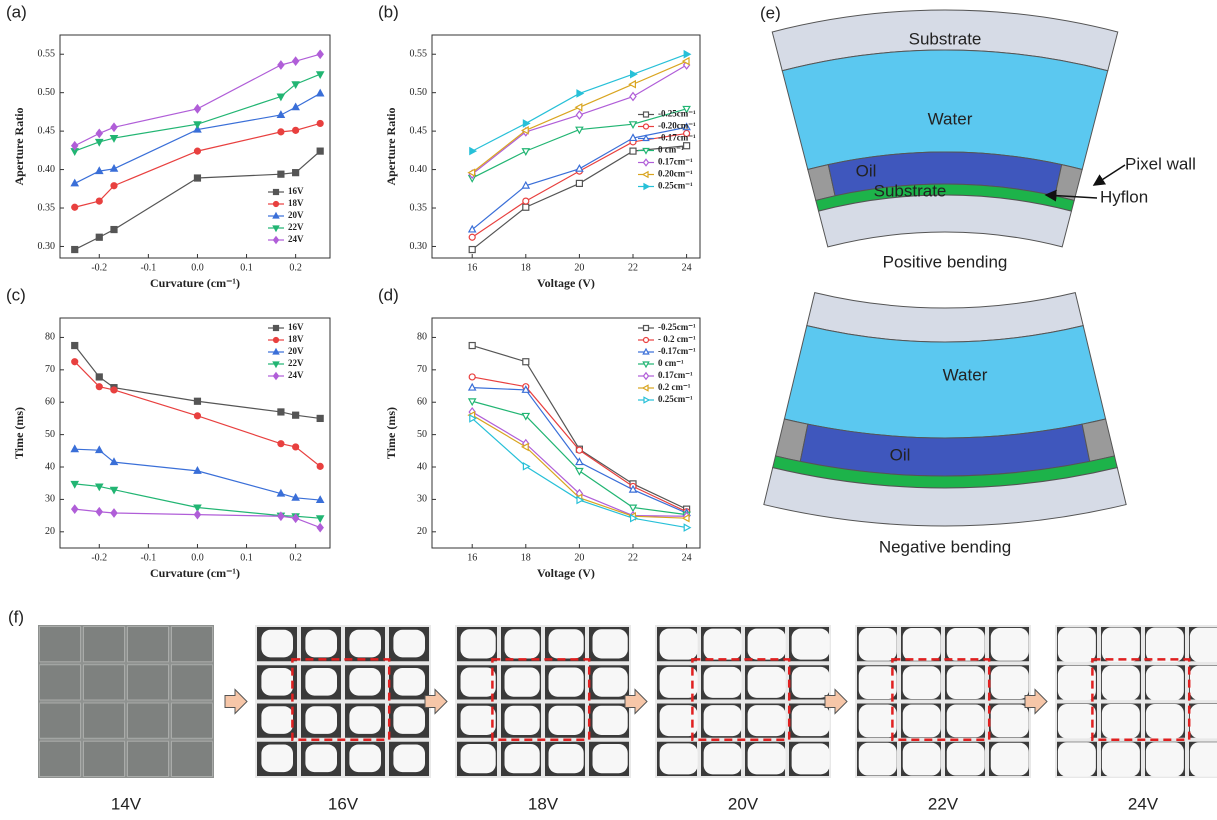 This screenshot has width=1217, height=820. What do you see at coordinates (19, 146) in the screenshot?
I see `y-axis-title: Aperture Ratio` at bounding box center [19, 146].